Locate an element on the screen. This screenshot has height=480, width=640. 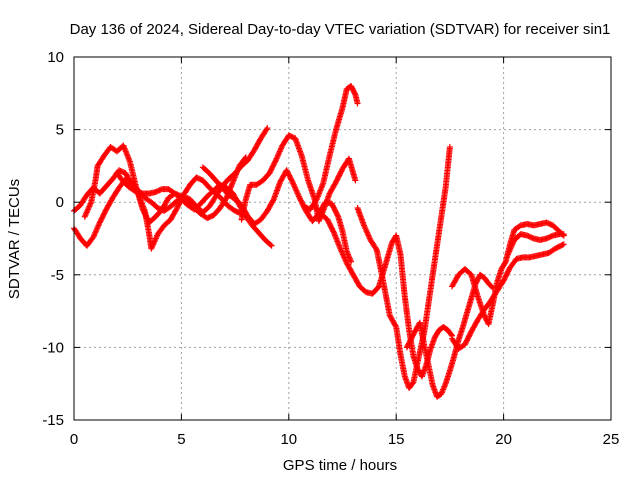
y-tick-label: 10 is located at coordinates (55, 57).